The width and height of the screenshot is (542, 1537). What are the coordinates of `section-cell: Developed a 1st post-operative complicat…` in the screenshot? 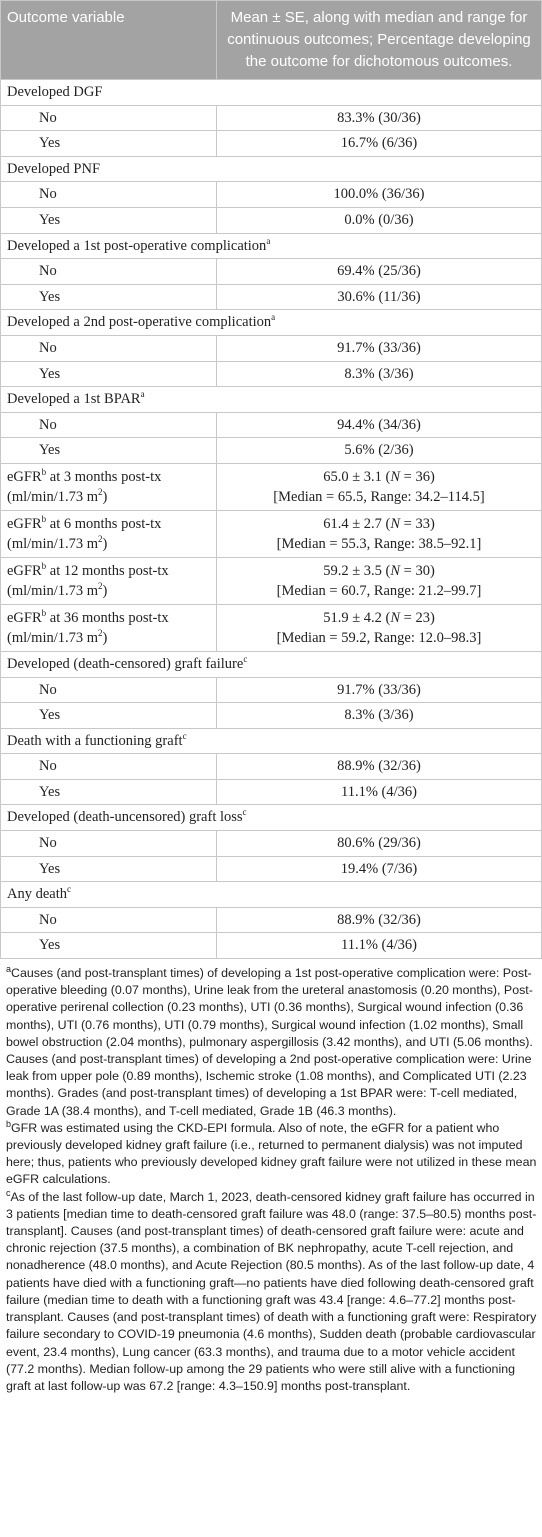 It's located at (271, 246).